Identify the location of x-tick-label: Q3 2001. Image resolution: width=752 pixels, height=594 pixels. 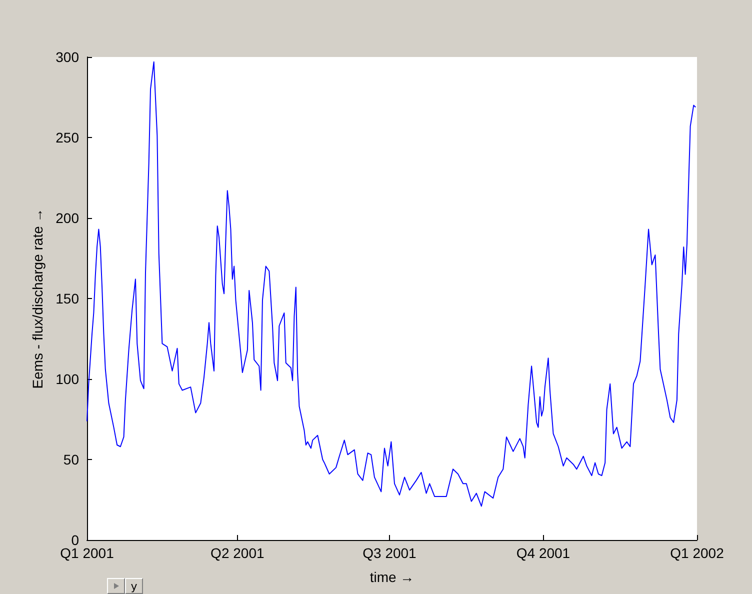
(389, 553).